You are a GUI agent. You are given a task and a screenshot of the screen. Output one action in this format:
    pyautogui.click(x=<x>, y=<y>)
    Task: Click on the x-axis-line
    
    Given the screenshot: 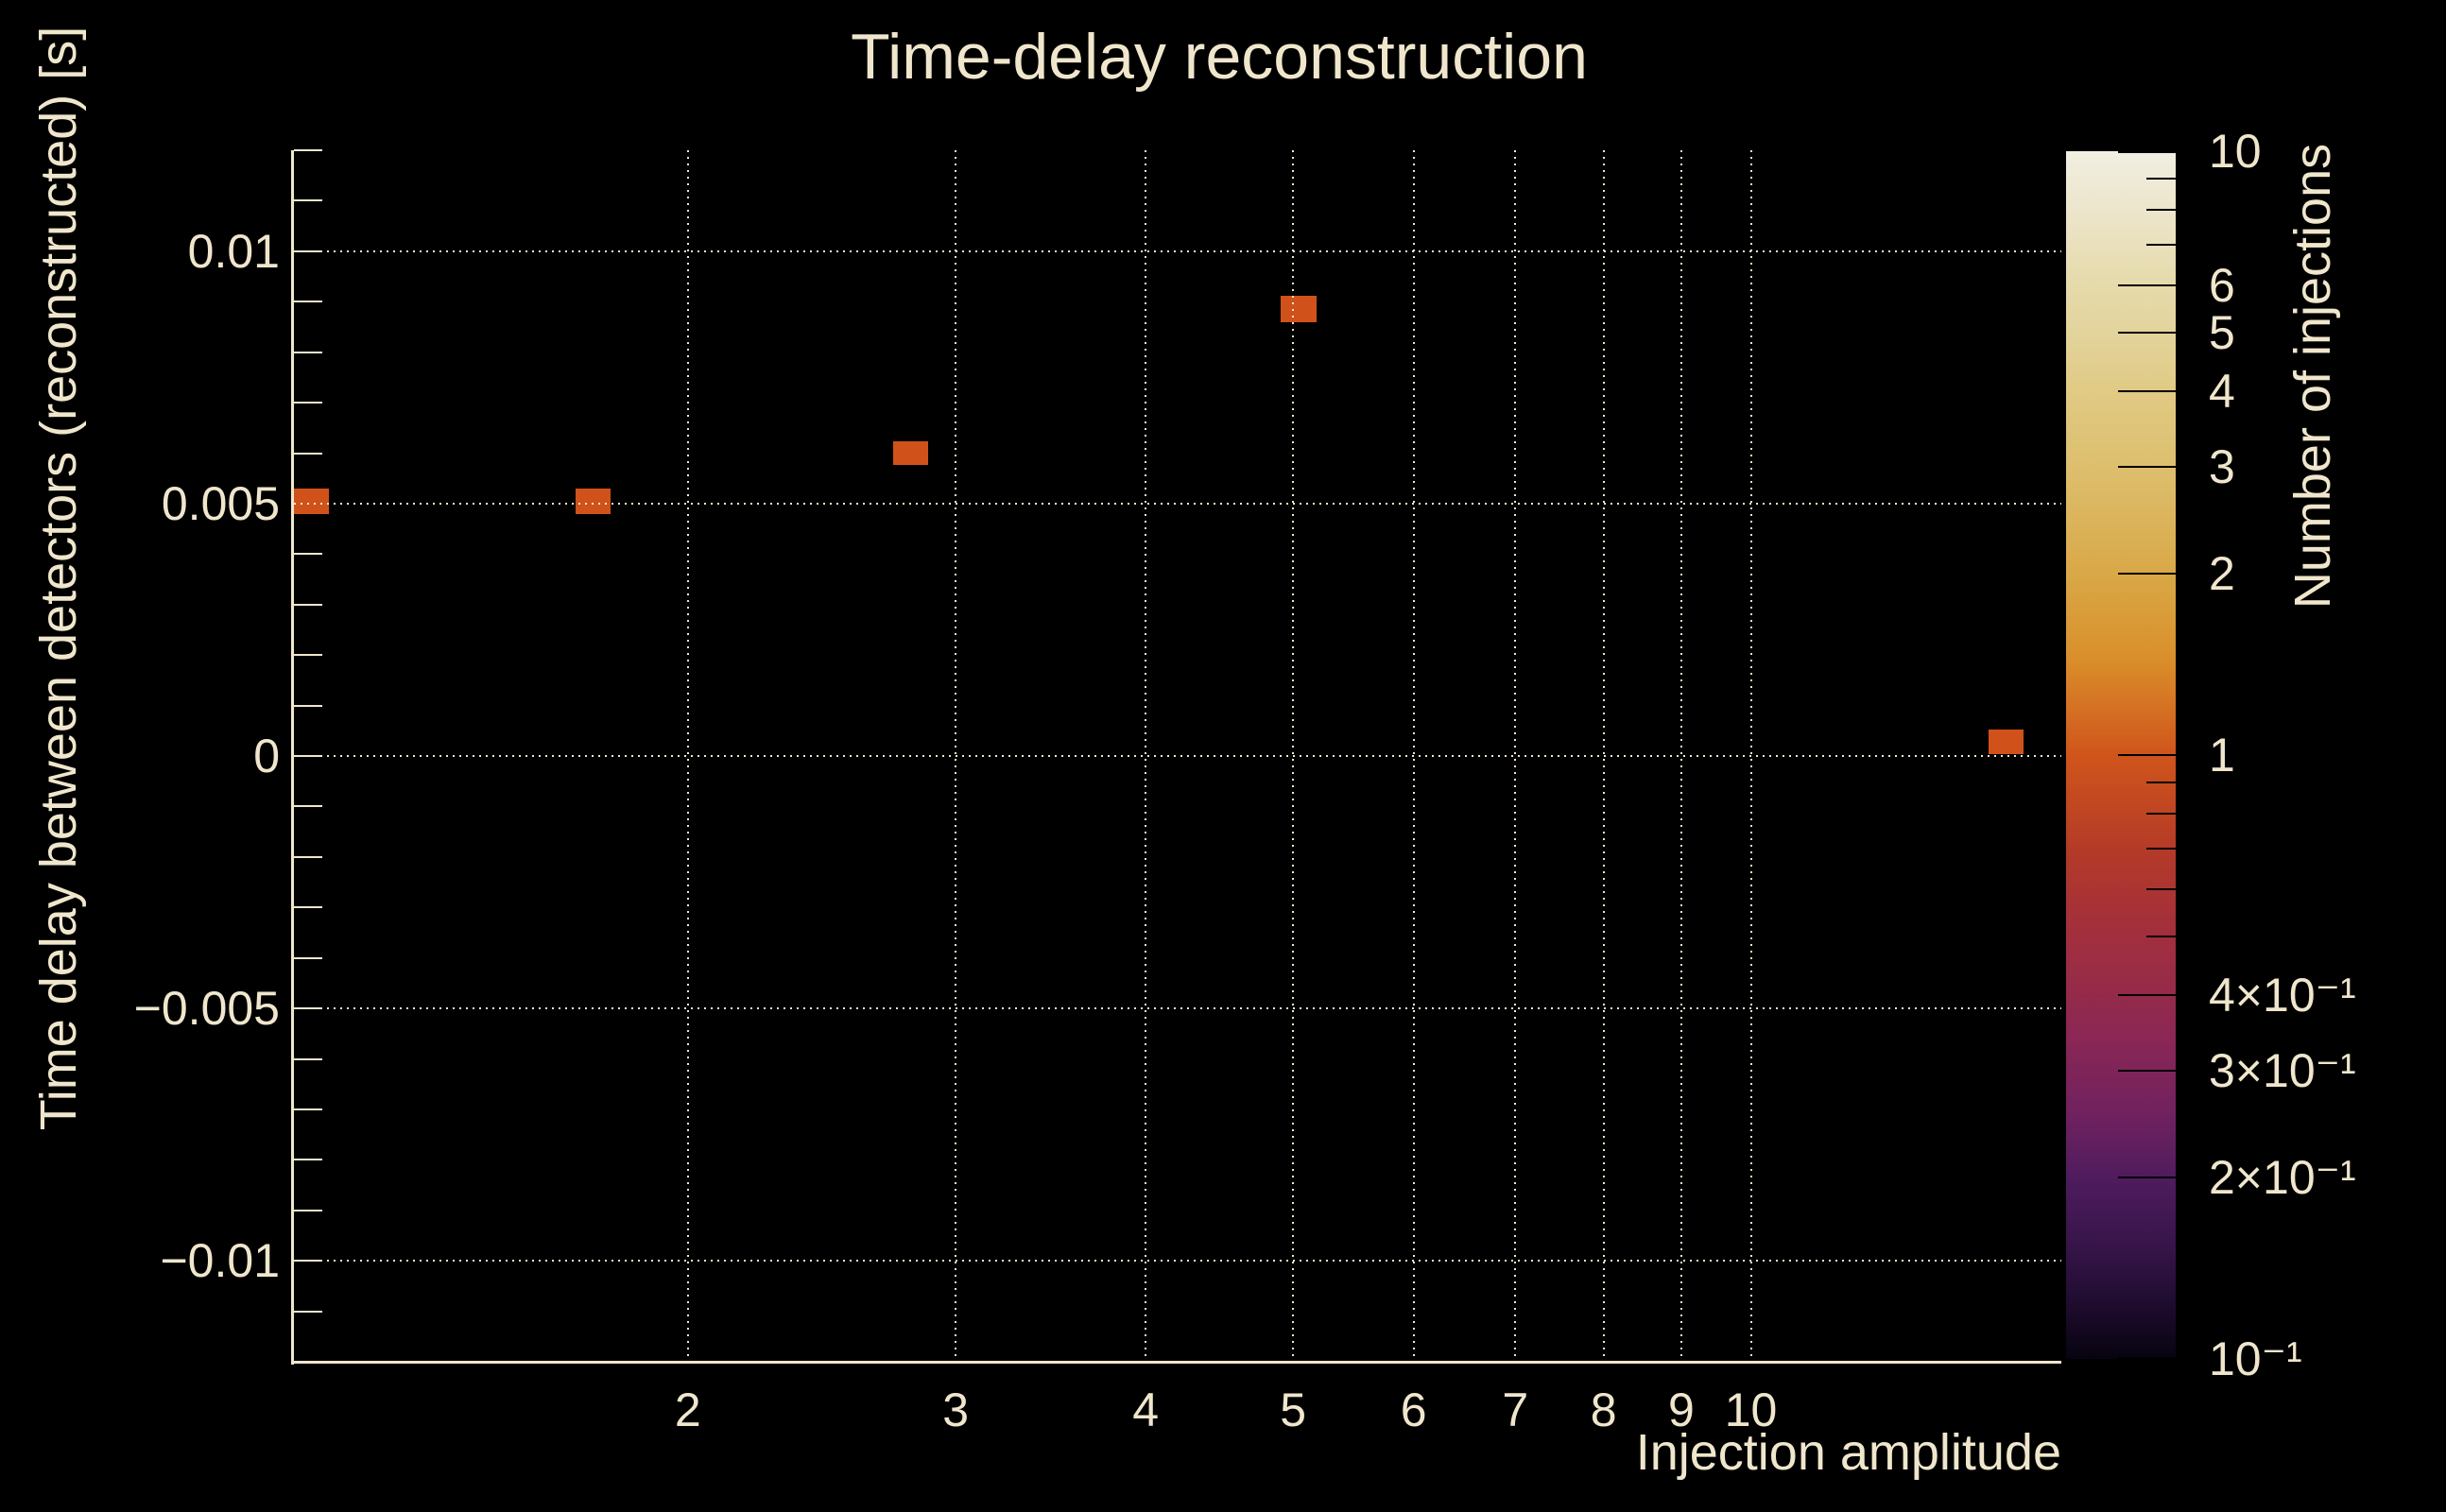 What is the action you would take?
    pyautogui.click(x=1176, y=1362)
    